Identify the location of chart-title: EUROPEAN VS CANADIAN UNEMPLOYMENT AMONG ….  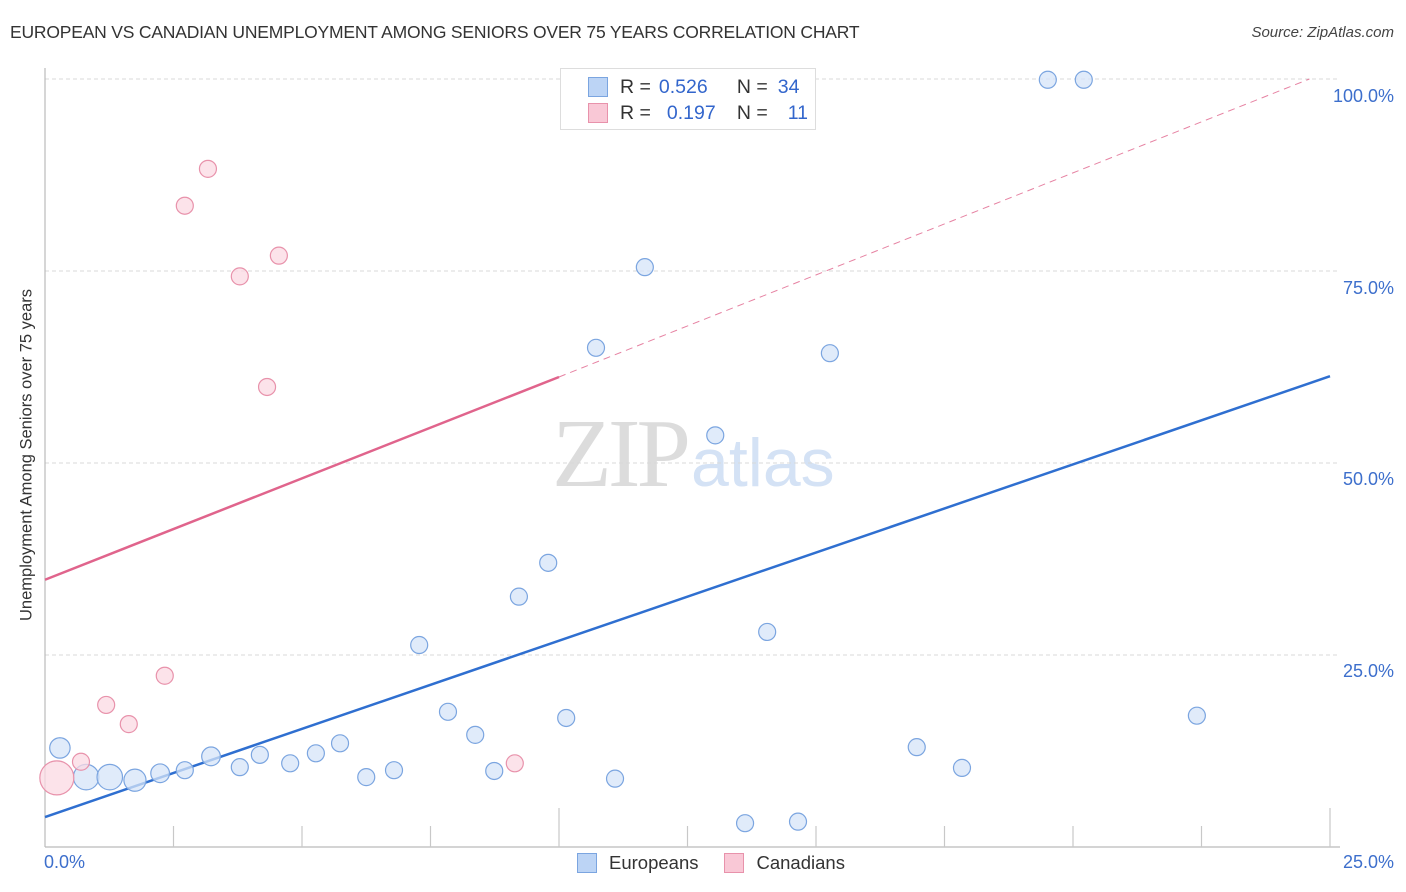
(435, 32).